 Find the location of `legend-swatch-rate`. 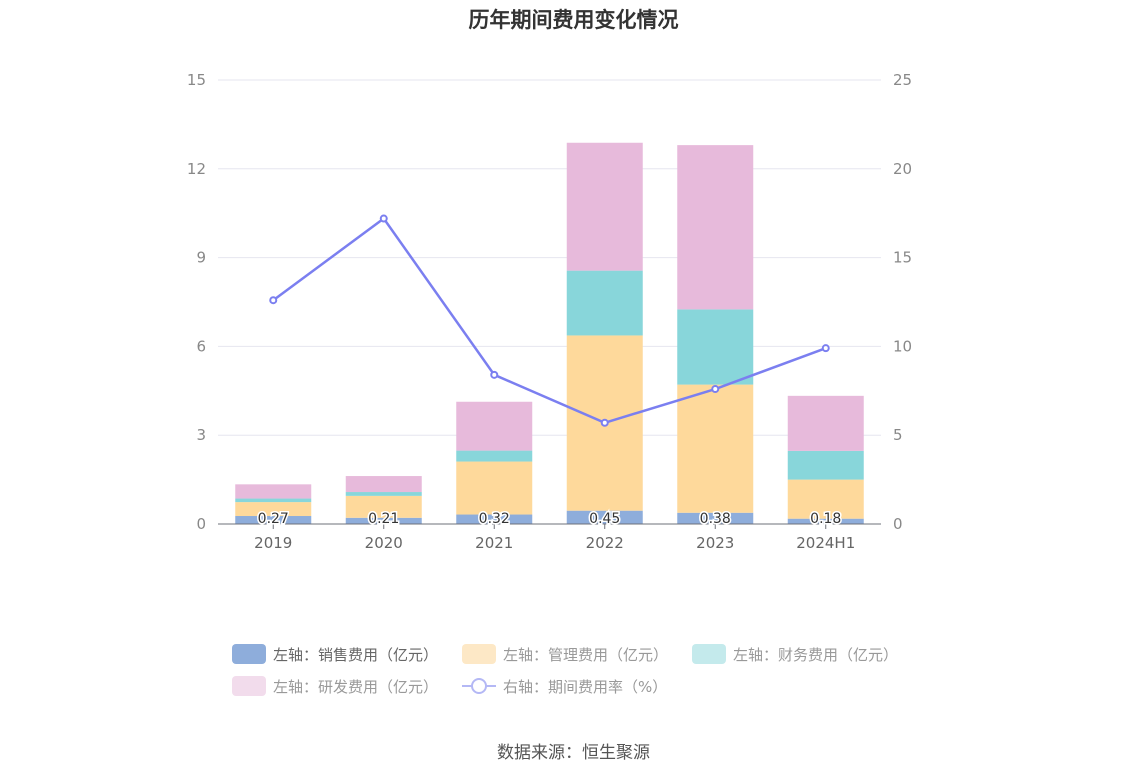

legend-swatch-rate is located at coordinates (479, 686).